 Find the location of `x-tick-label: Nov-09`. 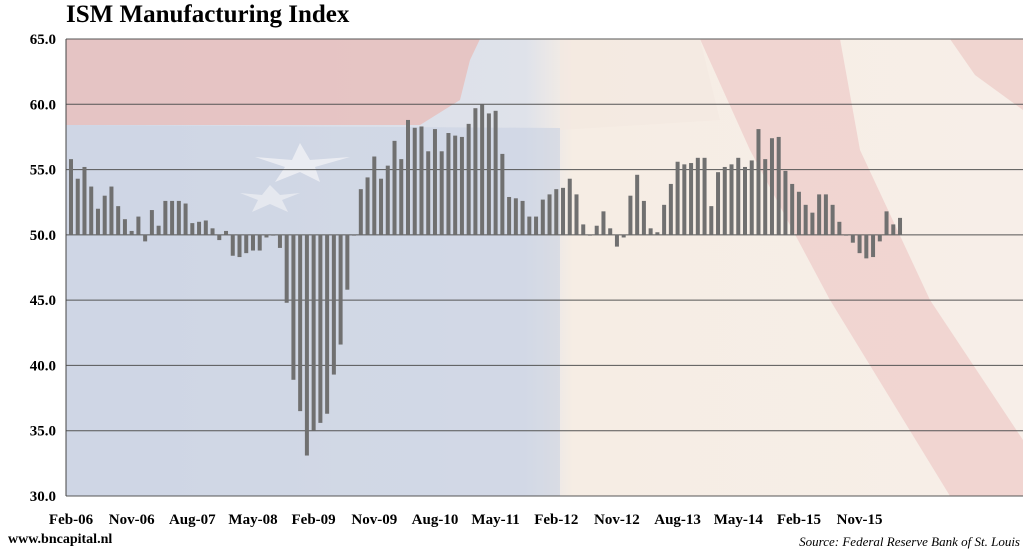

x-tick-label: Nov-09 is located at coordinates (374, 520).